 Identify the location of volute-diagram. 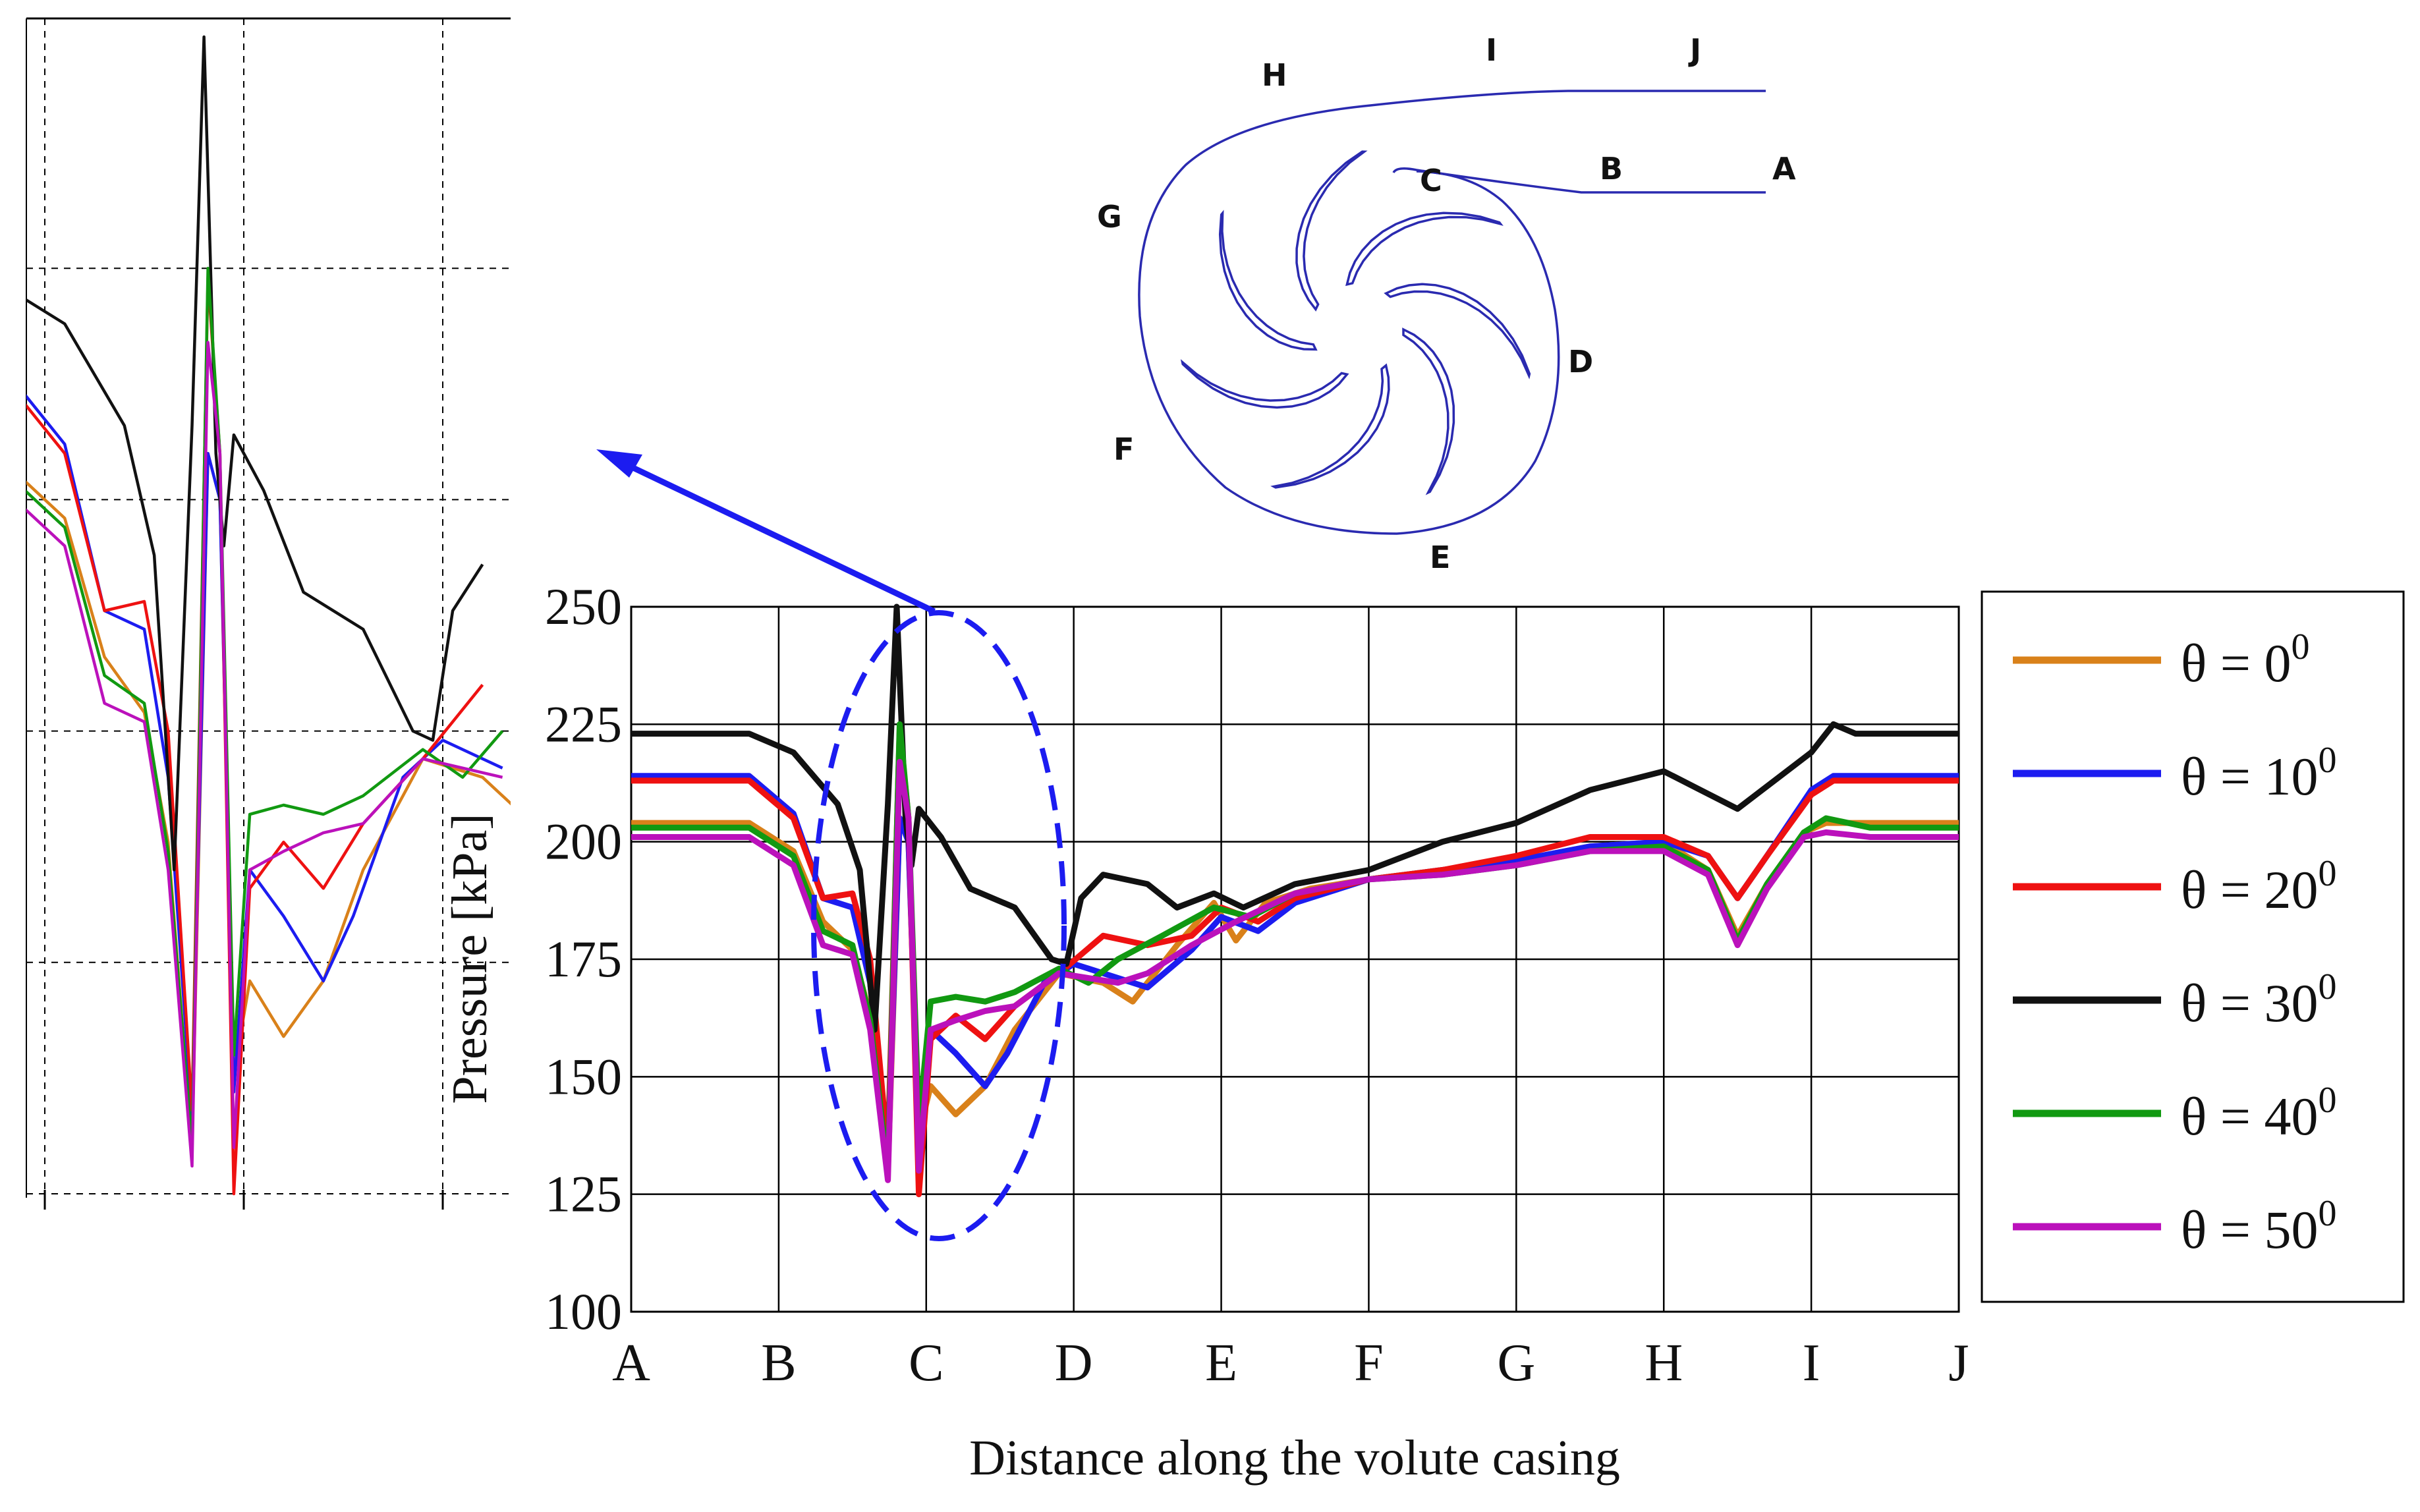
(1452, 312).